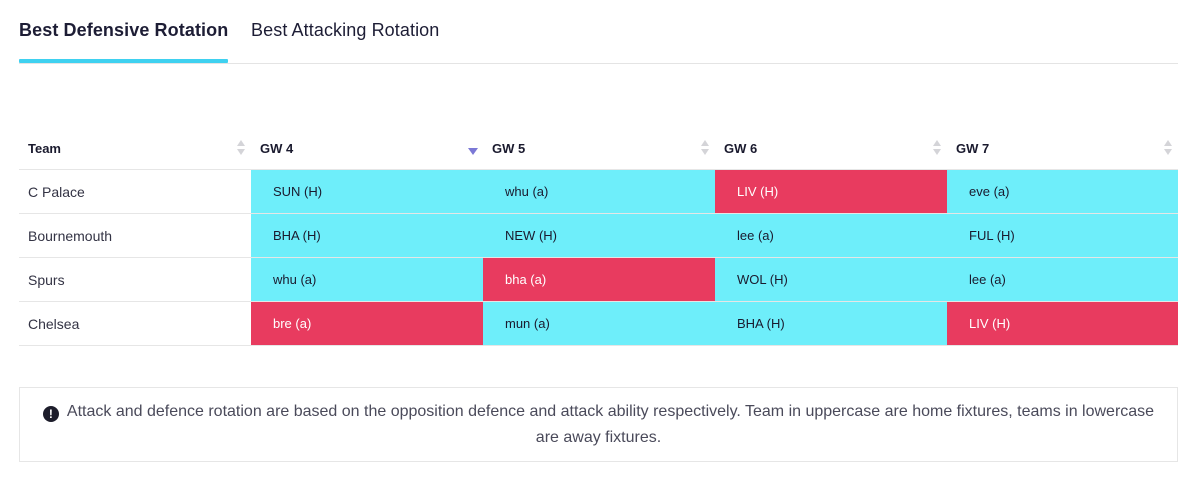 The width and height of the screenshot is (1200, 482). Describe the element at coordinates (367, 191) in the screenshot. I see `fixture-cell: SUN (H)` at that location.